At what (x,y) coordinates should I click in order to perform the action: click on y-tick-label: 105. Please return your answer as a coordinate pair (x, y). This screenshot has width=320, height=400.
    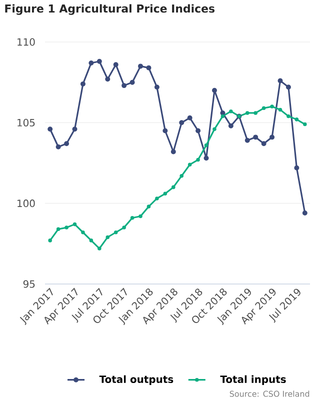
    Looking at the image, I should click on (26, 122).